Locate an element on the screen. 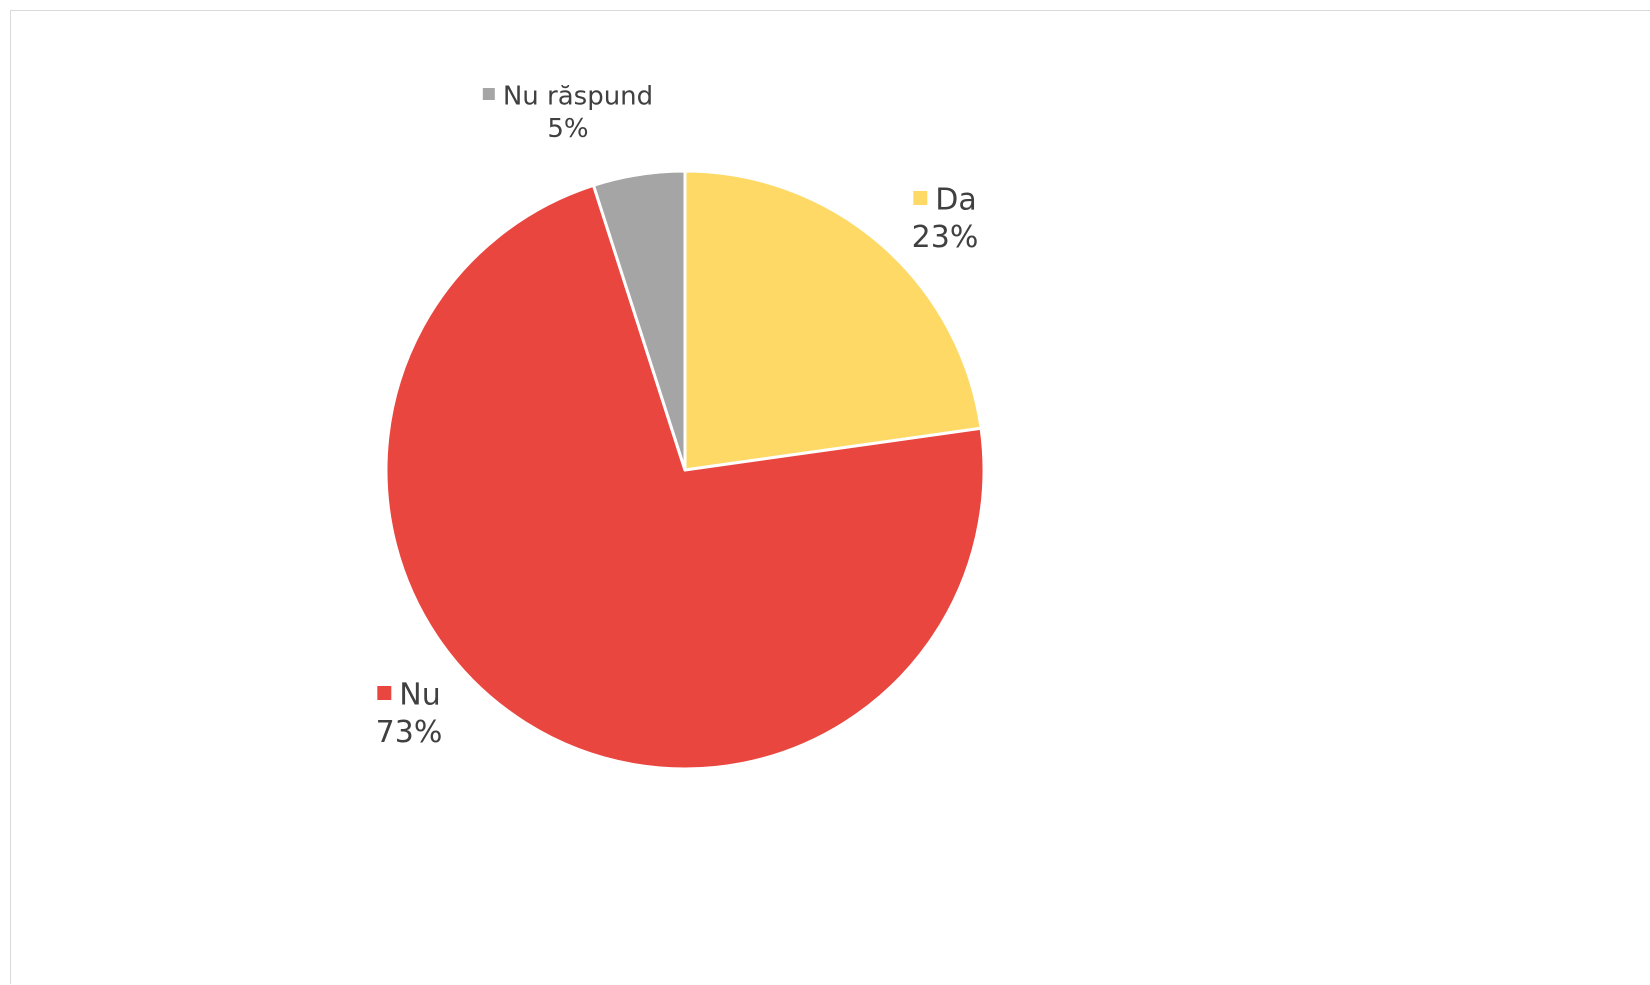 Image resolution: width=1650 pixels, height=985 pixels. data-label-percent: 73% is located at coordinates (409, 732).